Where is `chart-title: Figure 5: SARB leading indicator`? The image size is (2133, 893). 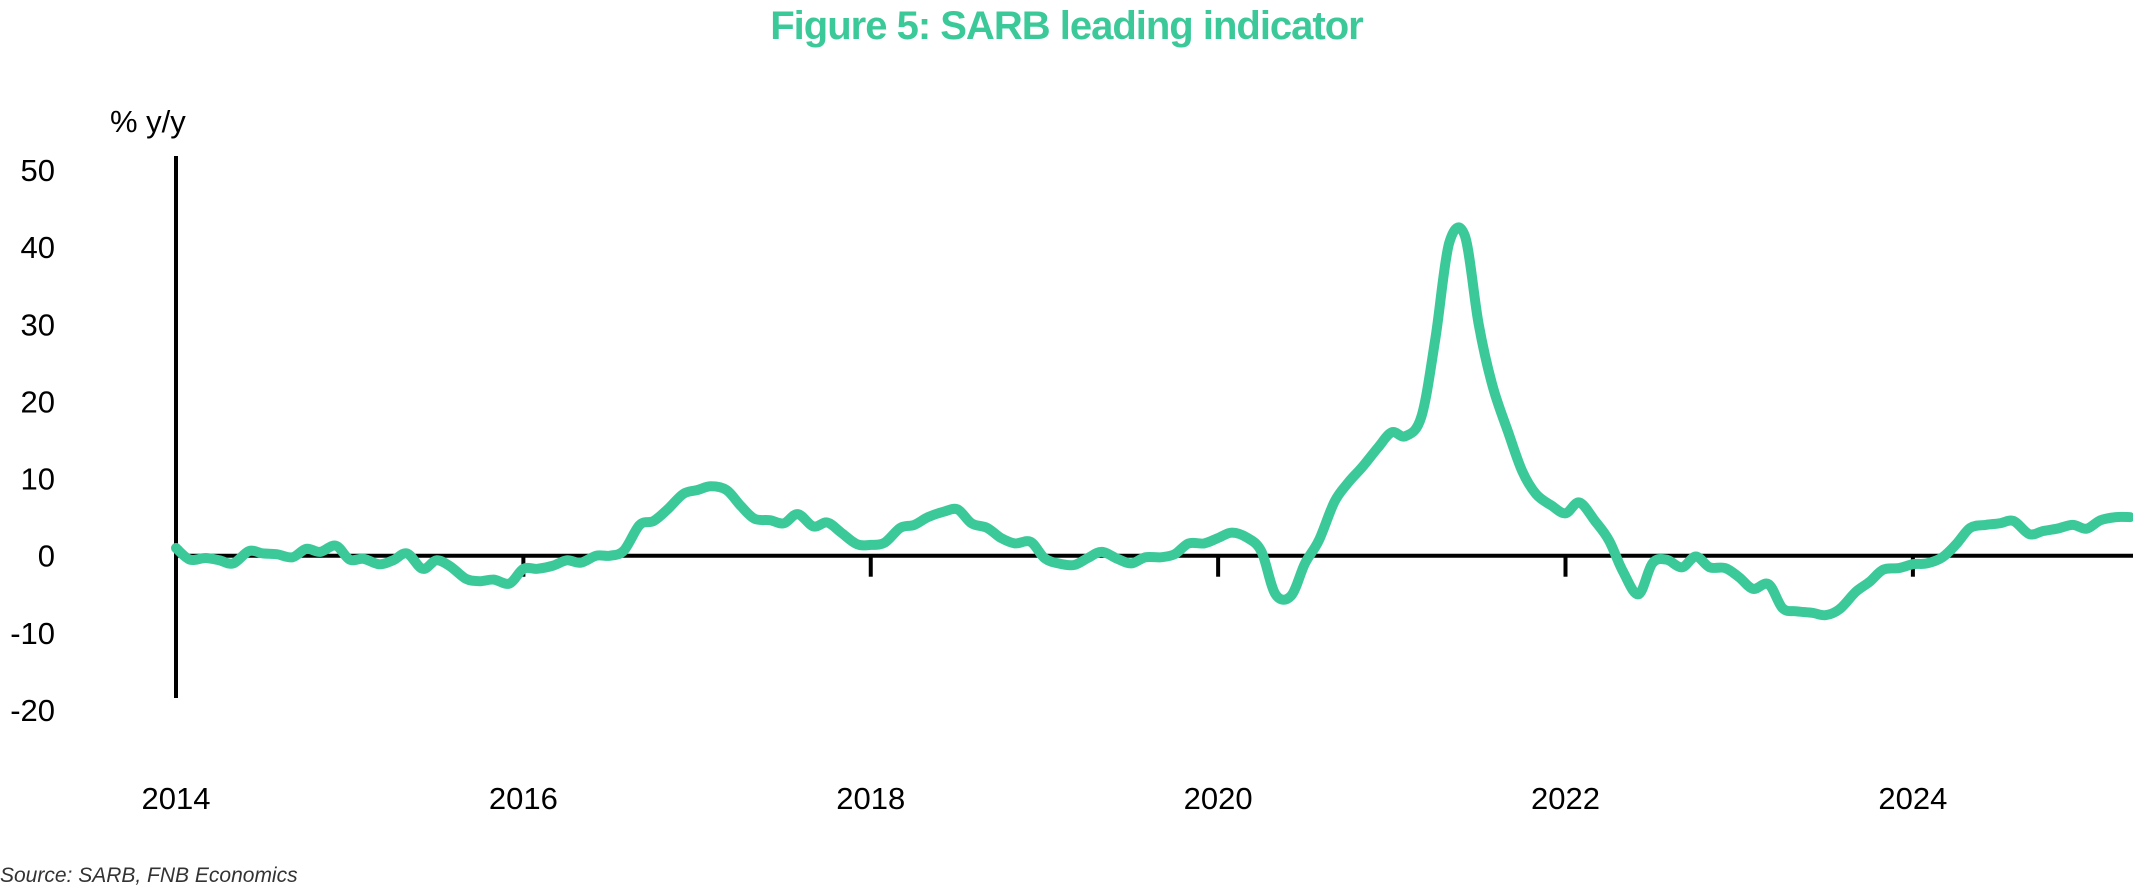 chart-title: Figure 5: SARB leading indicator is located at coordinates (1067, 26).